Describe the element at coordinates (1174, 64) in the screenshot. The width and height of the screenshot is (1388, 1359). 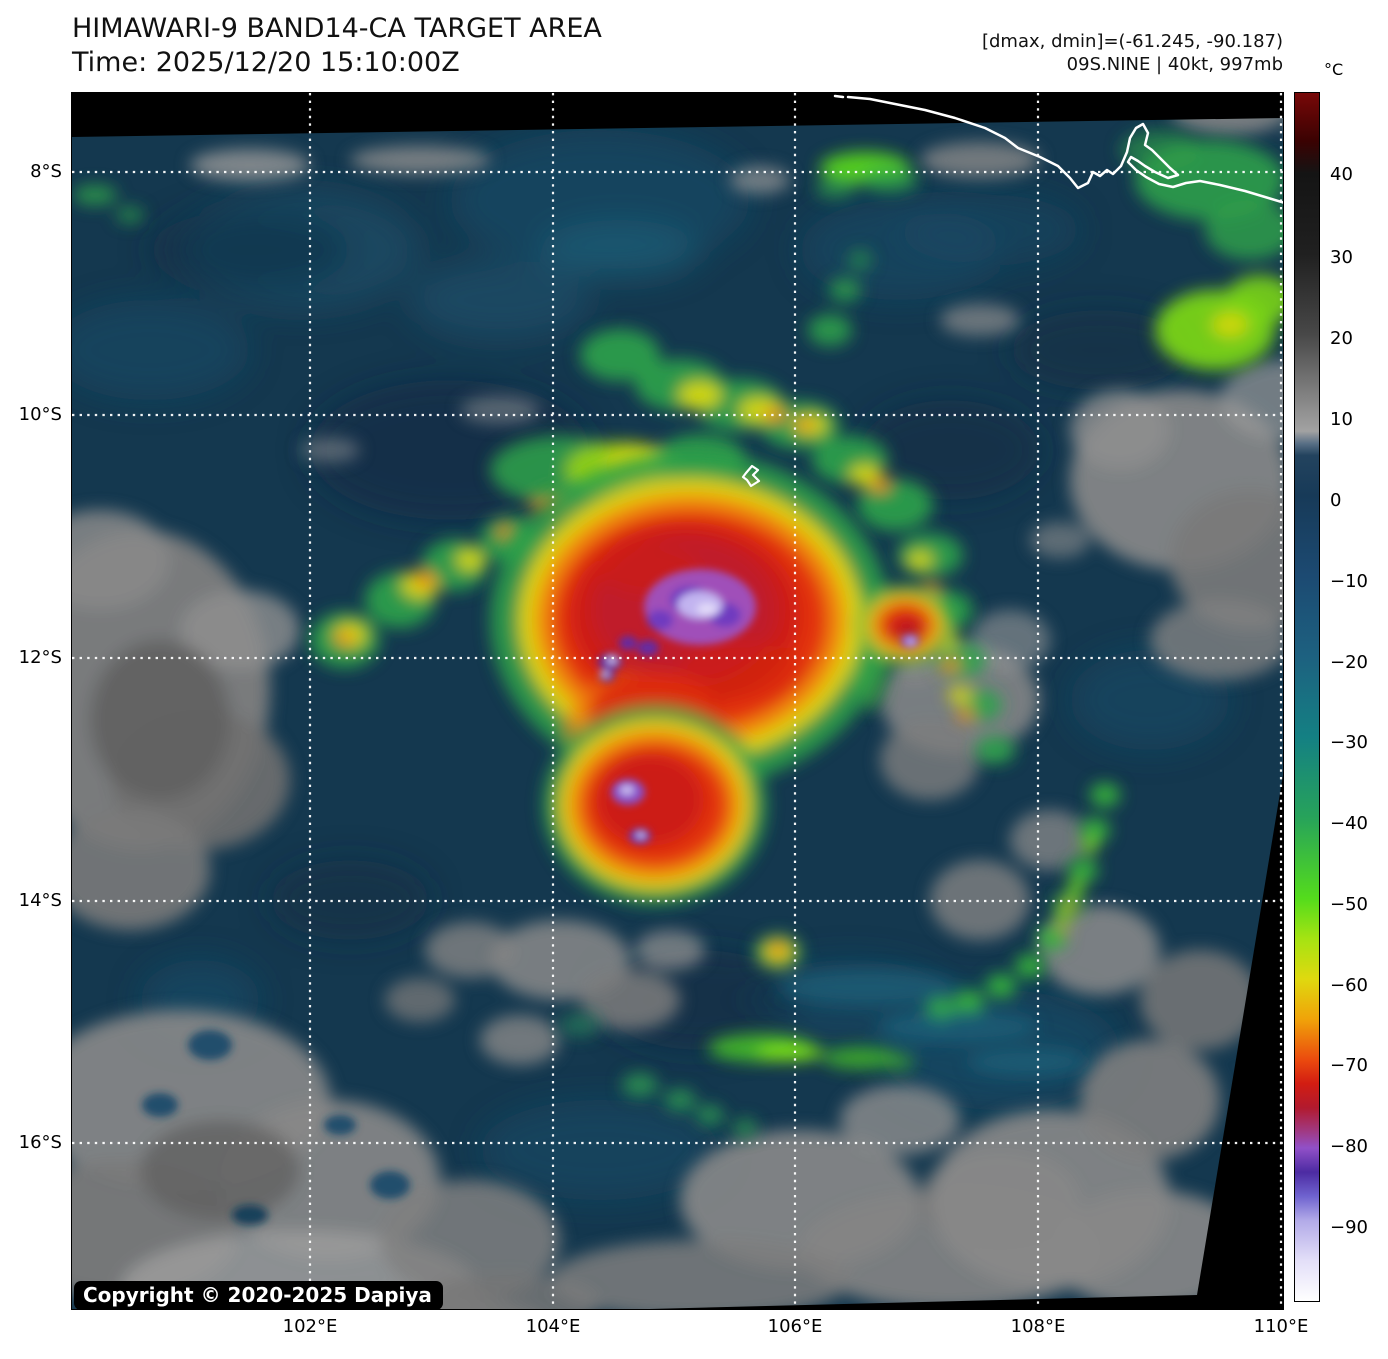
I see `storm-info-label: 09S.NINE | 40kt, 997mb` at that location.